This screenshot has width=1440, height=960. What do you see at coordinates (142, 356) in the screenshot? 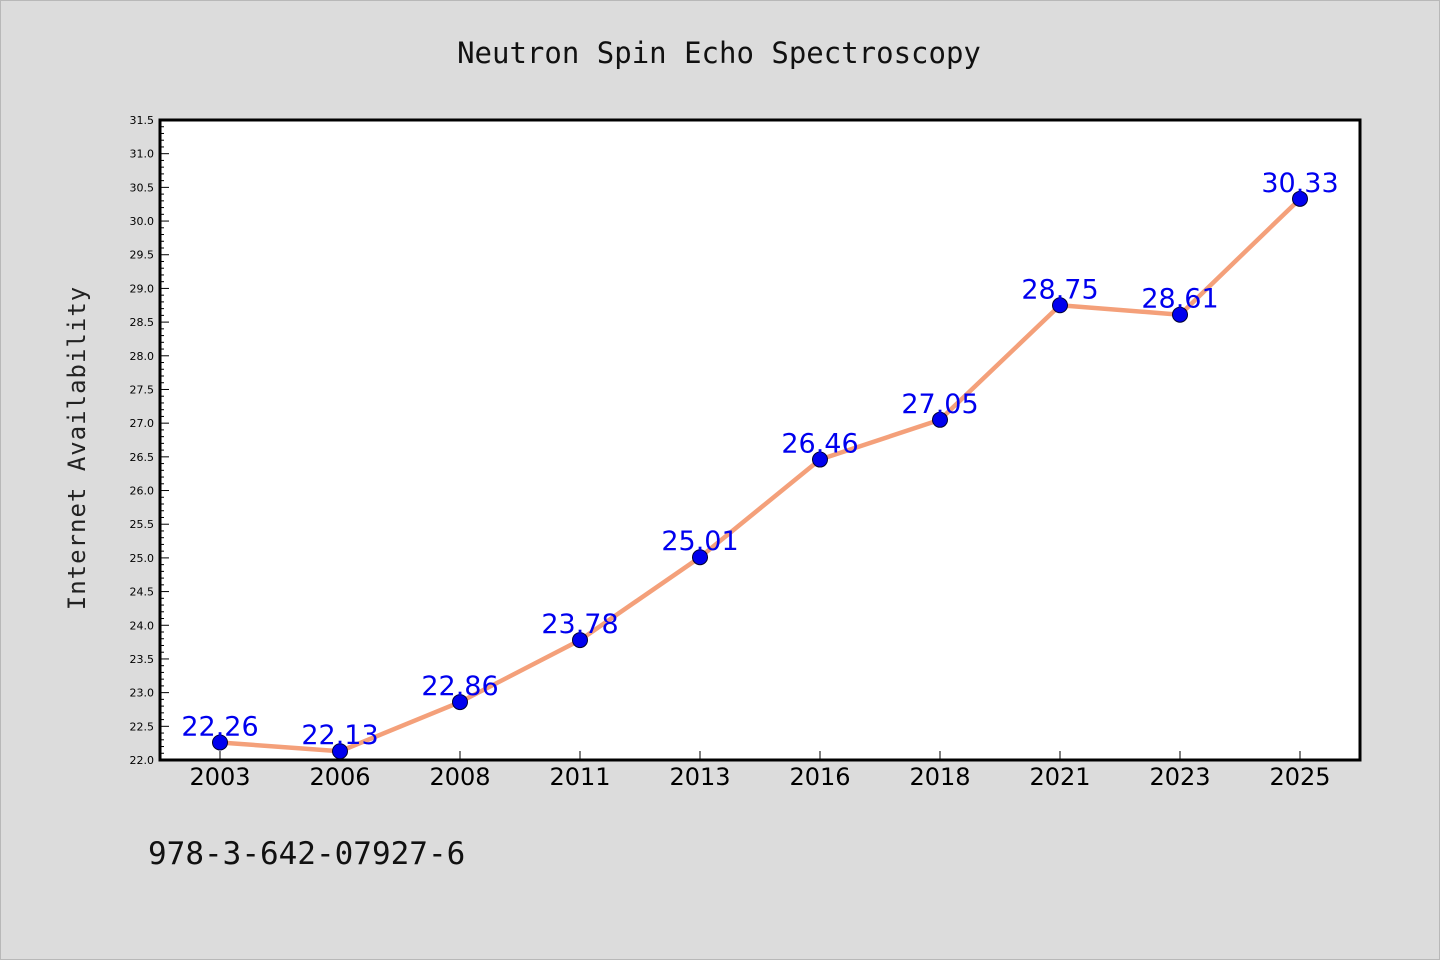
I see `y-tick-label: 28.0` at bounding box center [142, 356].